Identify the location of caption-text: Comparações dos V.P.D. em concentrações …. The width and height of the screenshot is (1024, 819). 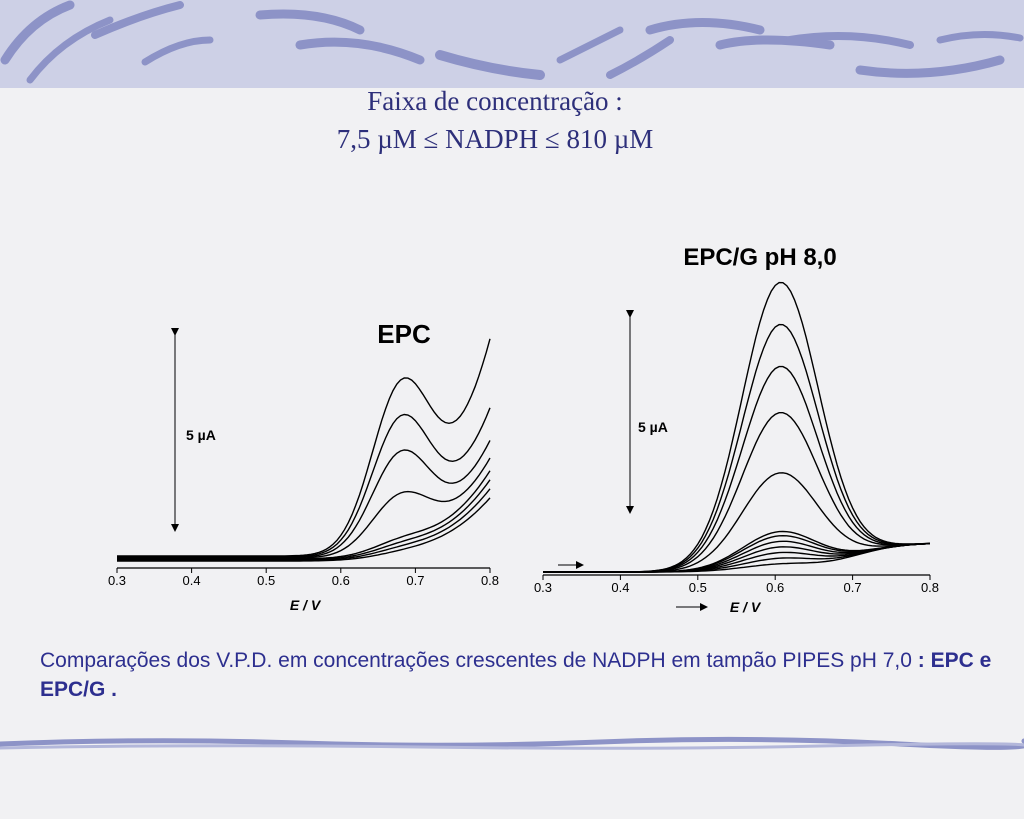
(479, 660).